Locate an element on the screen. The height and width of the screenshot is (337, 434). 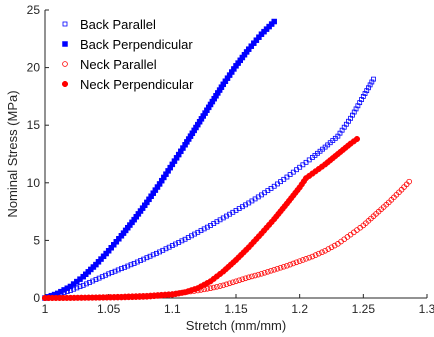
y-tick-label: 25 is located at coordinates (34, 10).